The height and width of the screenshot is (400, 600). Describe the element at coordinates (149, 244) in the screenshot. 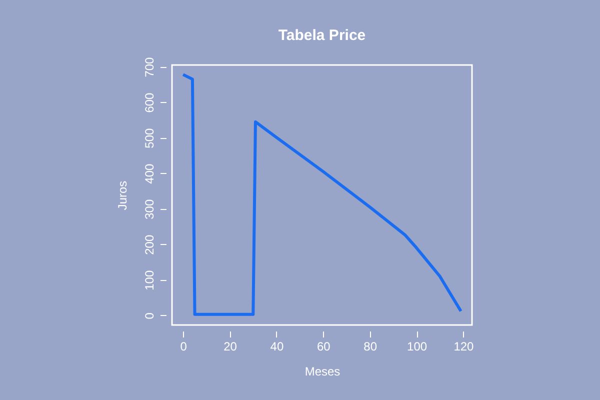

I see `y-tick-label: 200` at that location.